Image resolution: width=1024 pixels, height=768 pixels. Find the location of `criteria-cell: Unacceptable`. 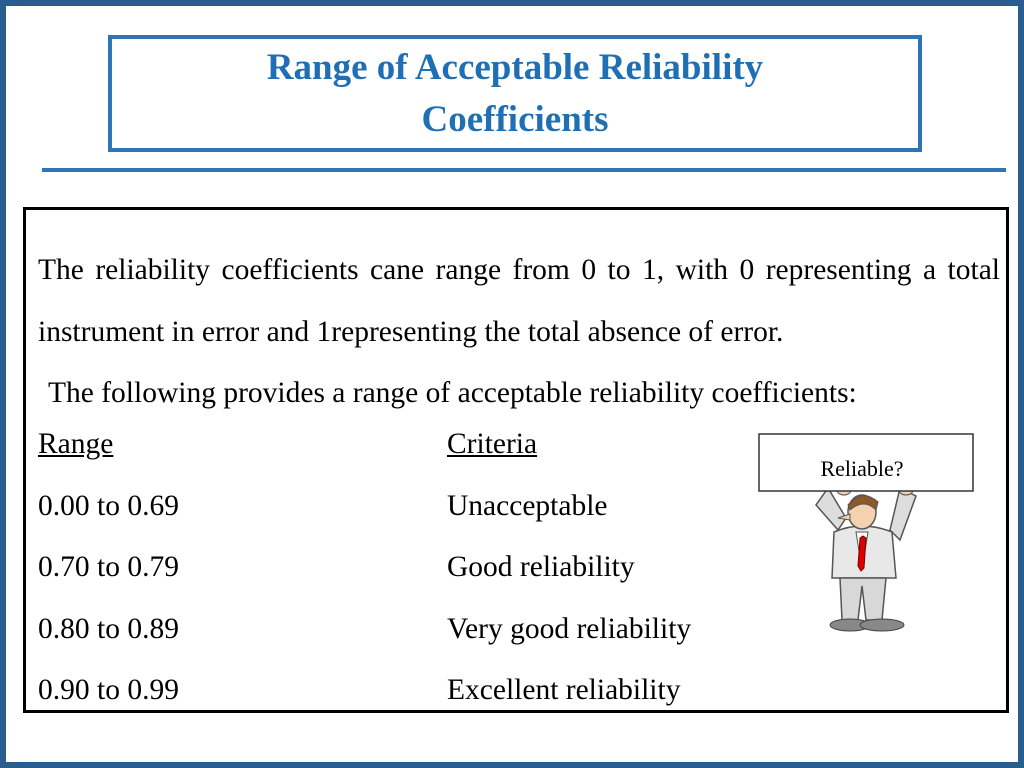

criteria-cell: Unacceptable is located at coordinates (527, 506).